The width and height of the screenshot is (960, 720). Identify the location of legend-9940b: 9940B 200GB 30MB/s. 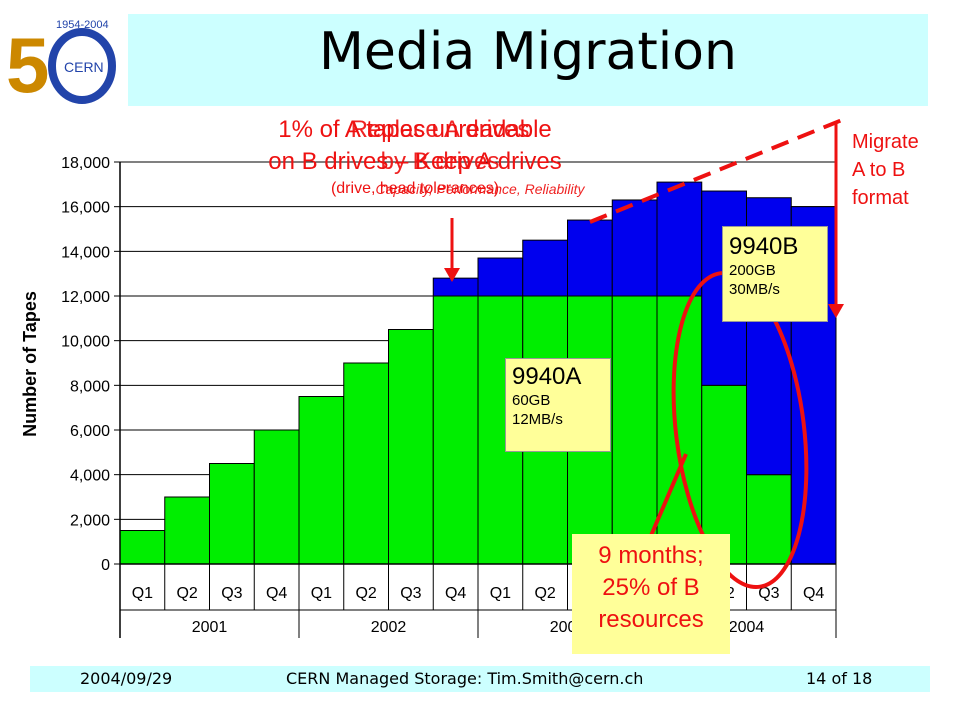
(775, 274).